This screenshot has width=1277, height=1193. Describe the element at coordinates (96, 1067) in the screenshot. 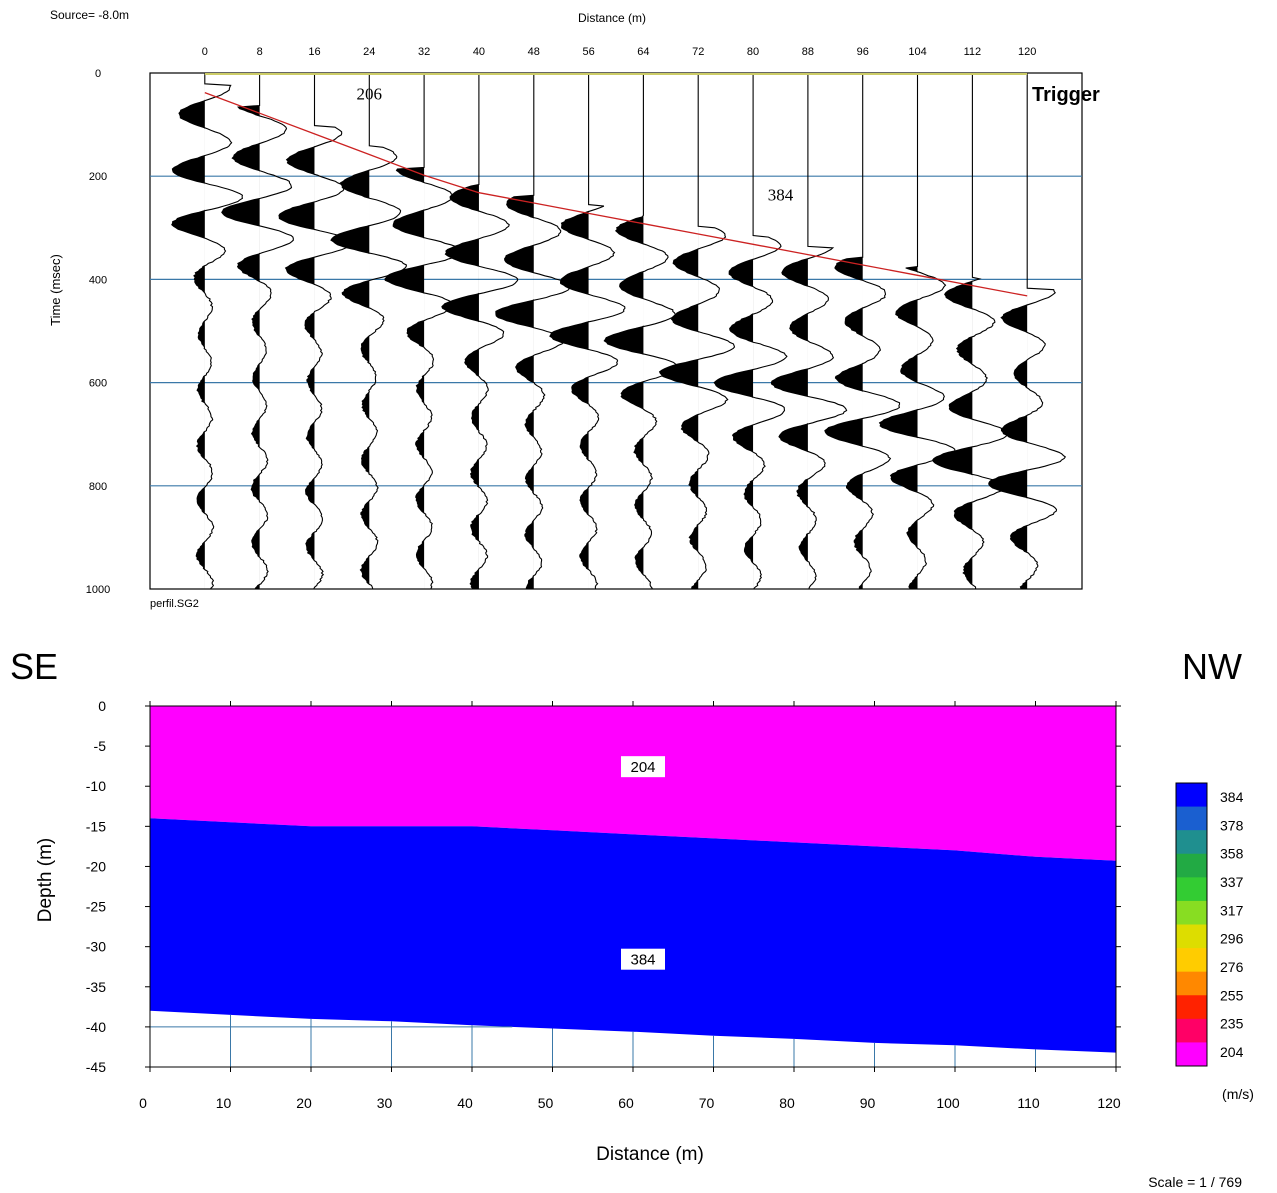

I see `model-y-tick: -45` at that location.